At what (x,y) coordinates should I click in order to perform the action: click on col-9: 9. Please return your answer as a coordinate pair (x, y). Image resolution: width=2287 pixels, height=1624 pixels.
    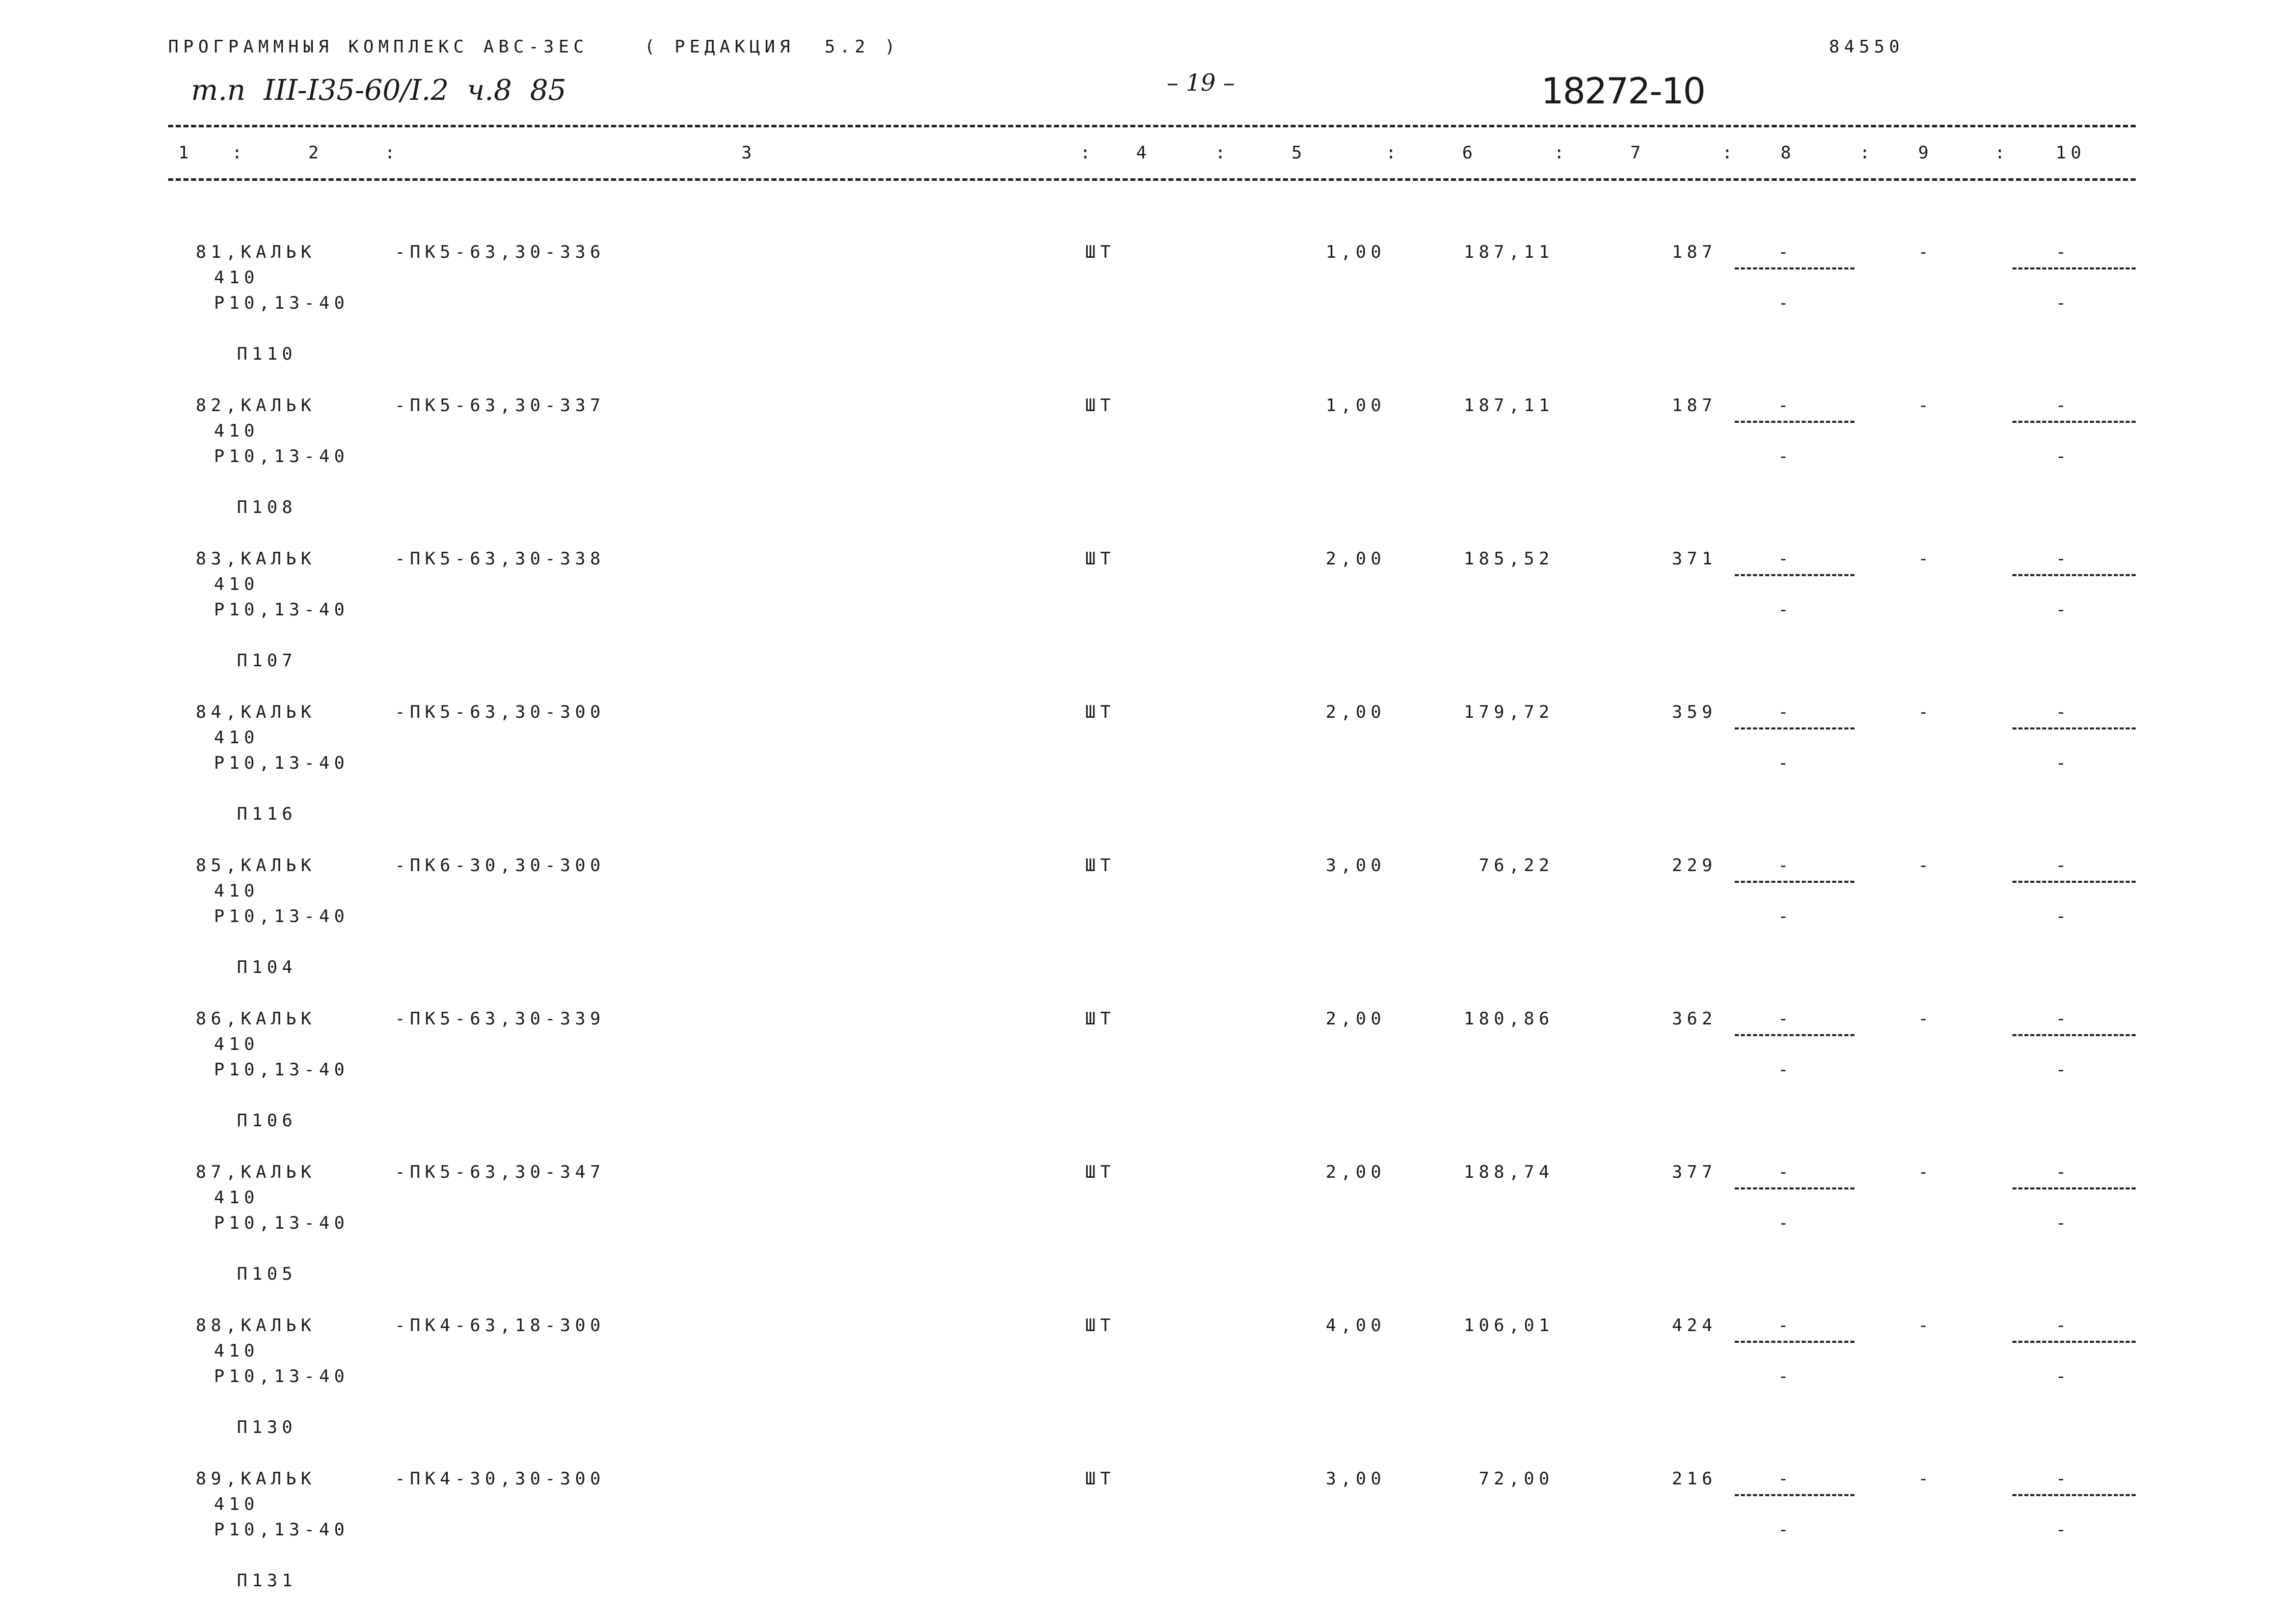
    Looking at the image, I should click on (1925, 153).